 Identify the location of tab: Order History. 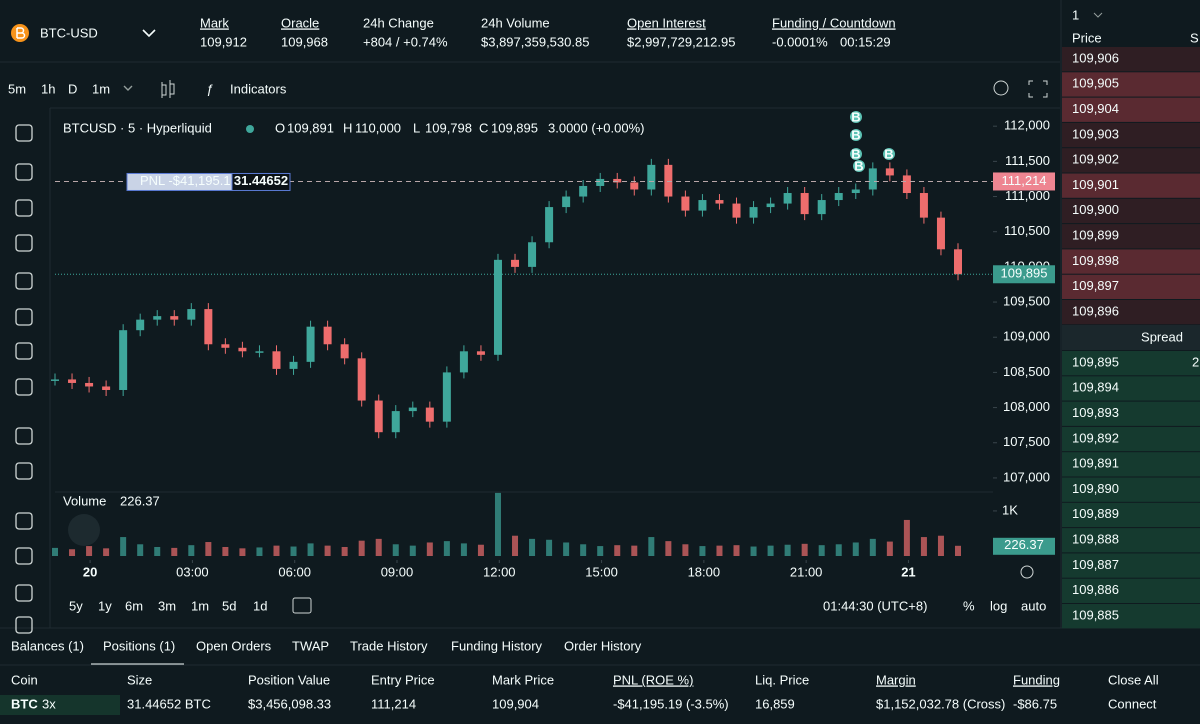
(603, 645).